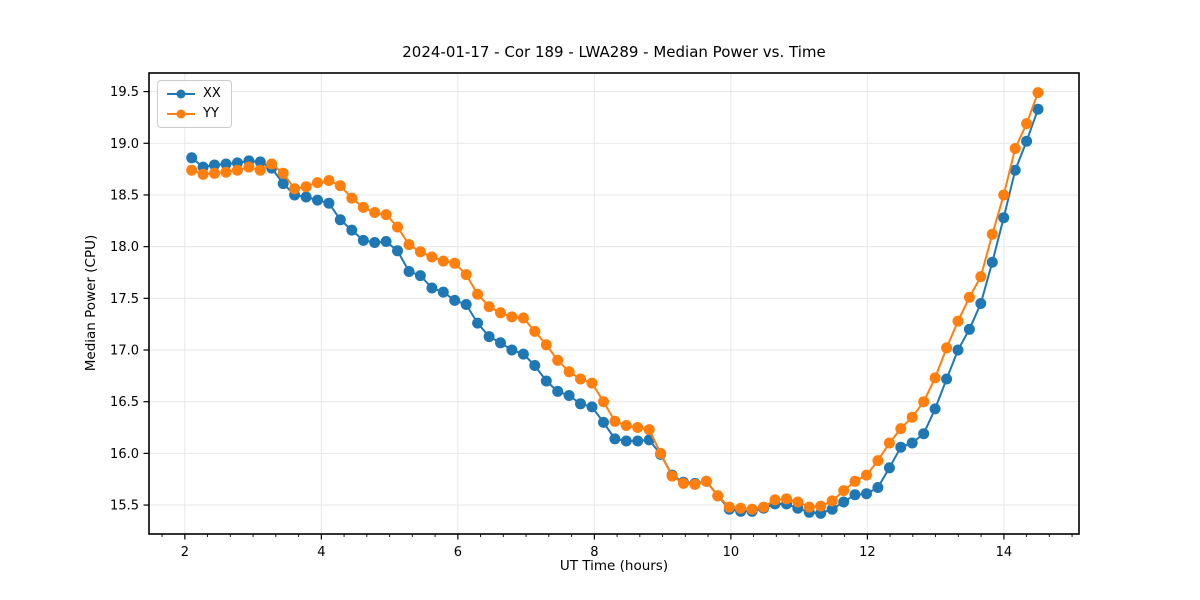  What do you see at coordinates (194, 94) in the screenshot?
I see `legend-item-xx: XX` at bounding box center [194, 94].